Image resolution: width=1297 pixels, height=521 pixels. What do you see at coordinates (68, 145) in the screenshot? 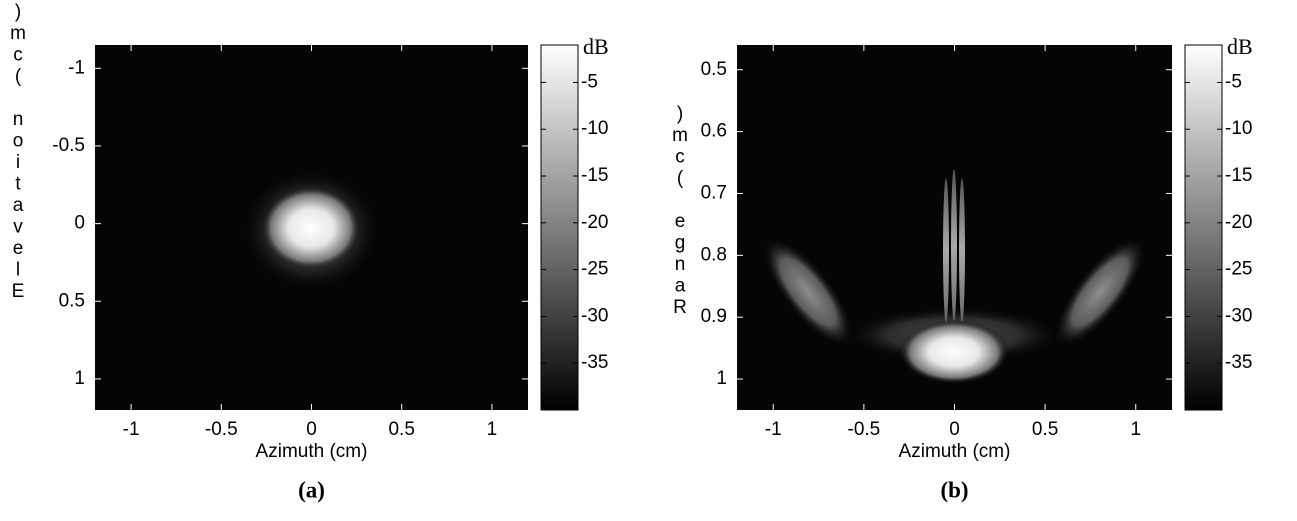
I see `y-tick-label: -0.5` at bounding box center [68, 145].